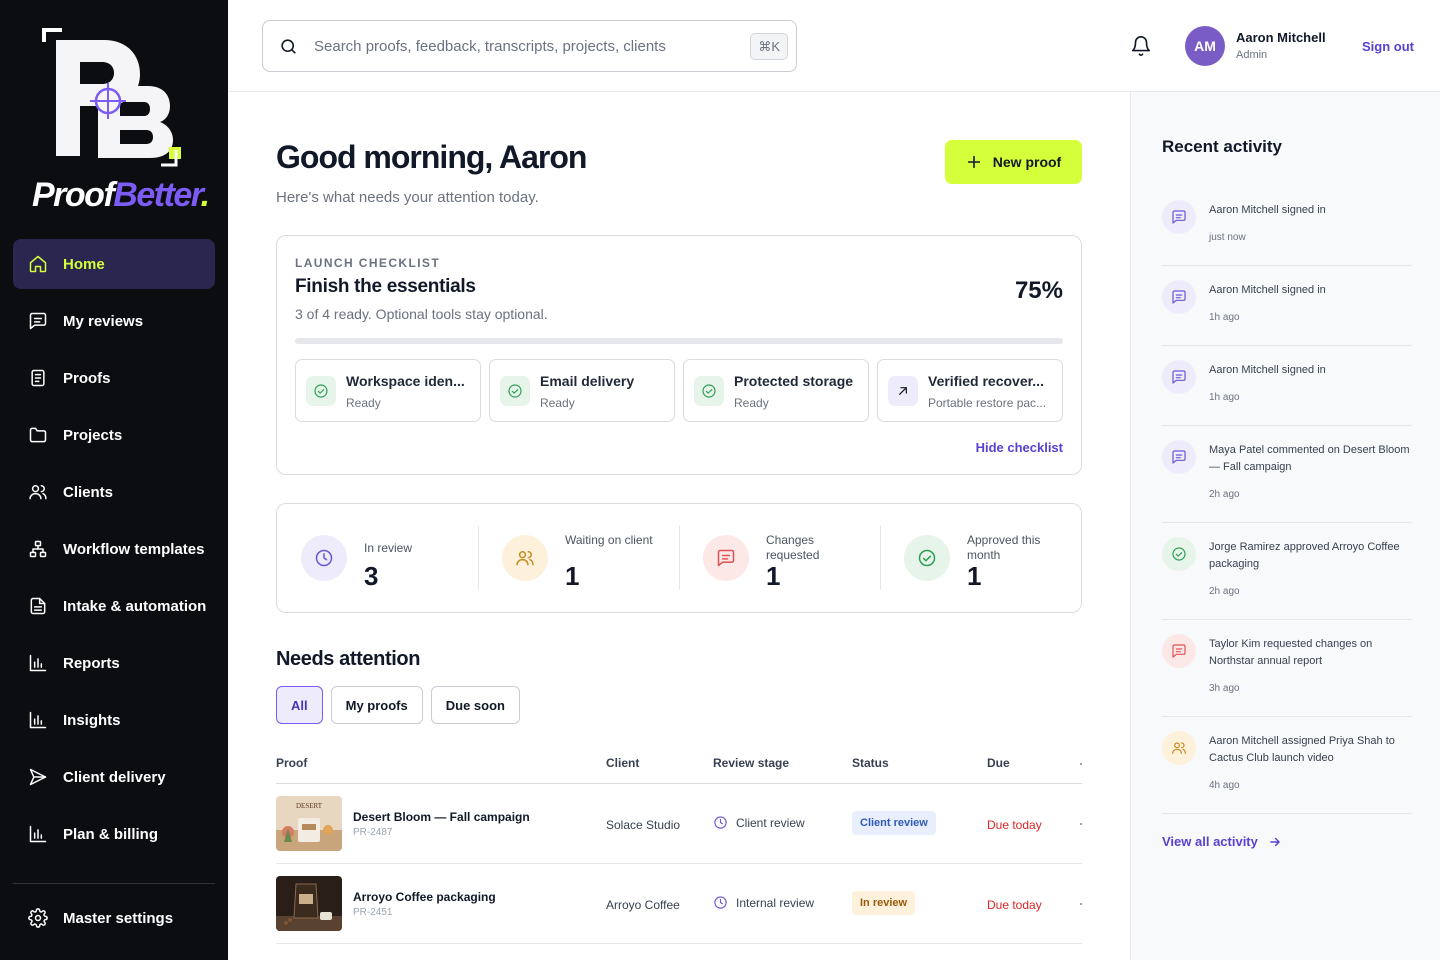 This screenshot has width=1440, height=960. I want to click on sidebar-item-label: Projects, so click(93, 435).